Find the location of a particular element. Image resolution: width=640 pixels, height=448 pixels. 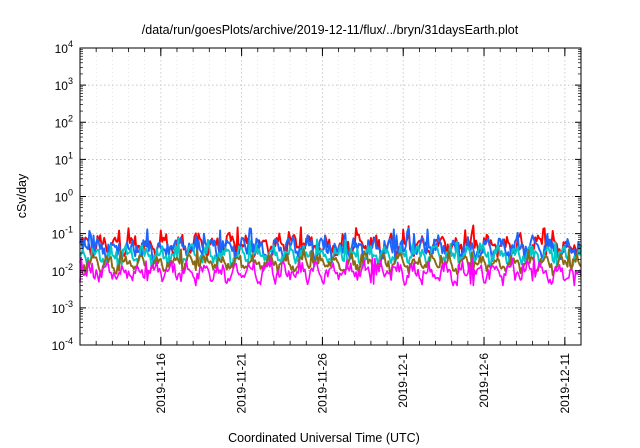

y-tick-label: 10⁻² is located at coordinates (62, 270).